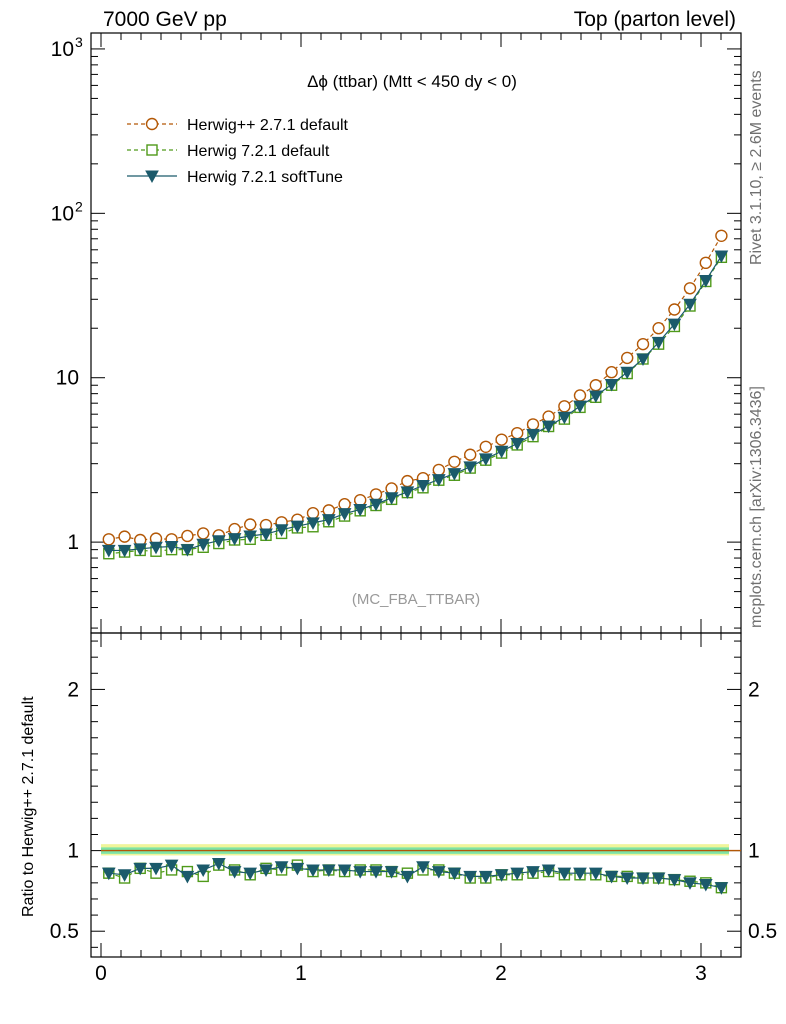 This screenshot has width=786, height=1024. What do you see at coordinates (67, 378) in the screenshot?
I see `main-y-tick-label: 10` at bounding box center [67, 378].